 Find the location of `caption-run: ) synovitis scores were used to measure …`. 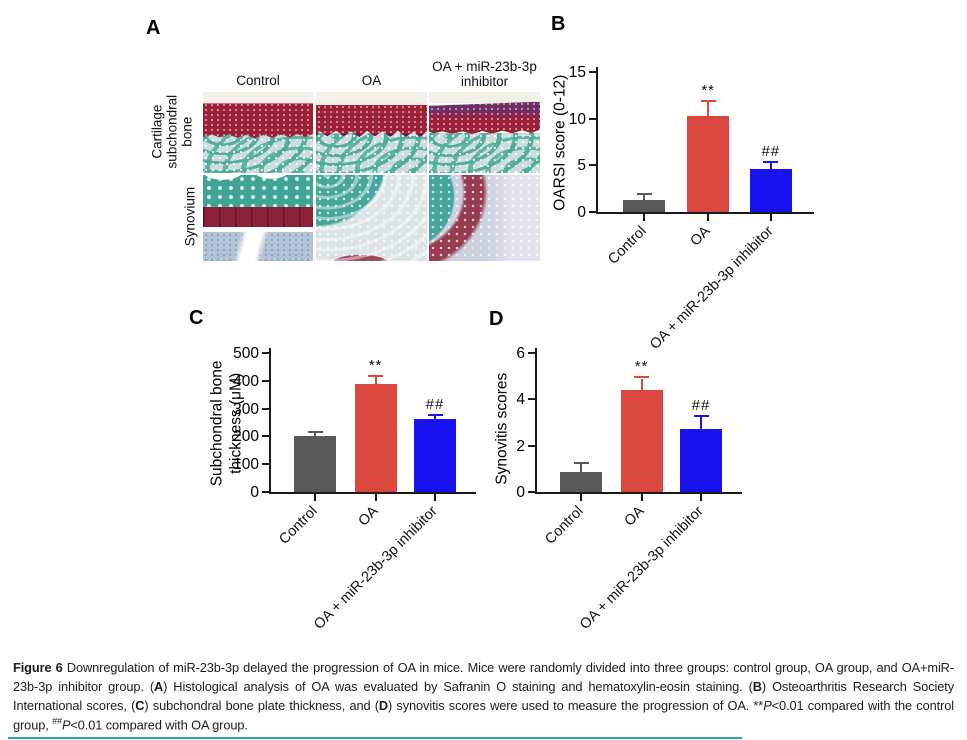

caption-run: ) synovitis scores were used to measure … is located at coordinates (576, 705).